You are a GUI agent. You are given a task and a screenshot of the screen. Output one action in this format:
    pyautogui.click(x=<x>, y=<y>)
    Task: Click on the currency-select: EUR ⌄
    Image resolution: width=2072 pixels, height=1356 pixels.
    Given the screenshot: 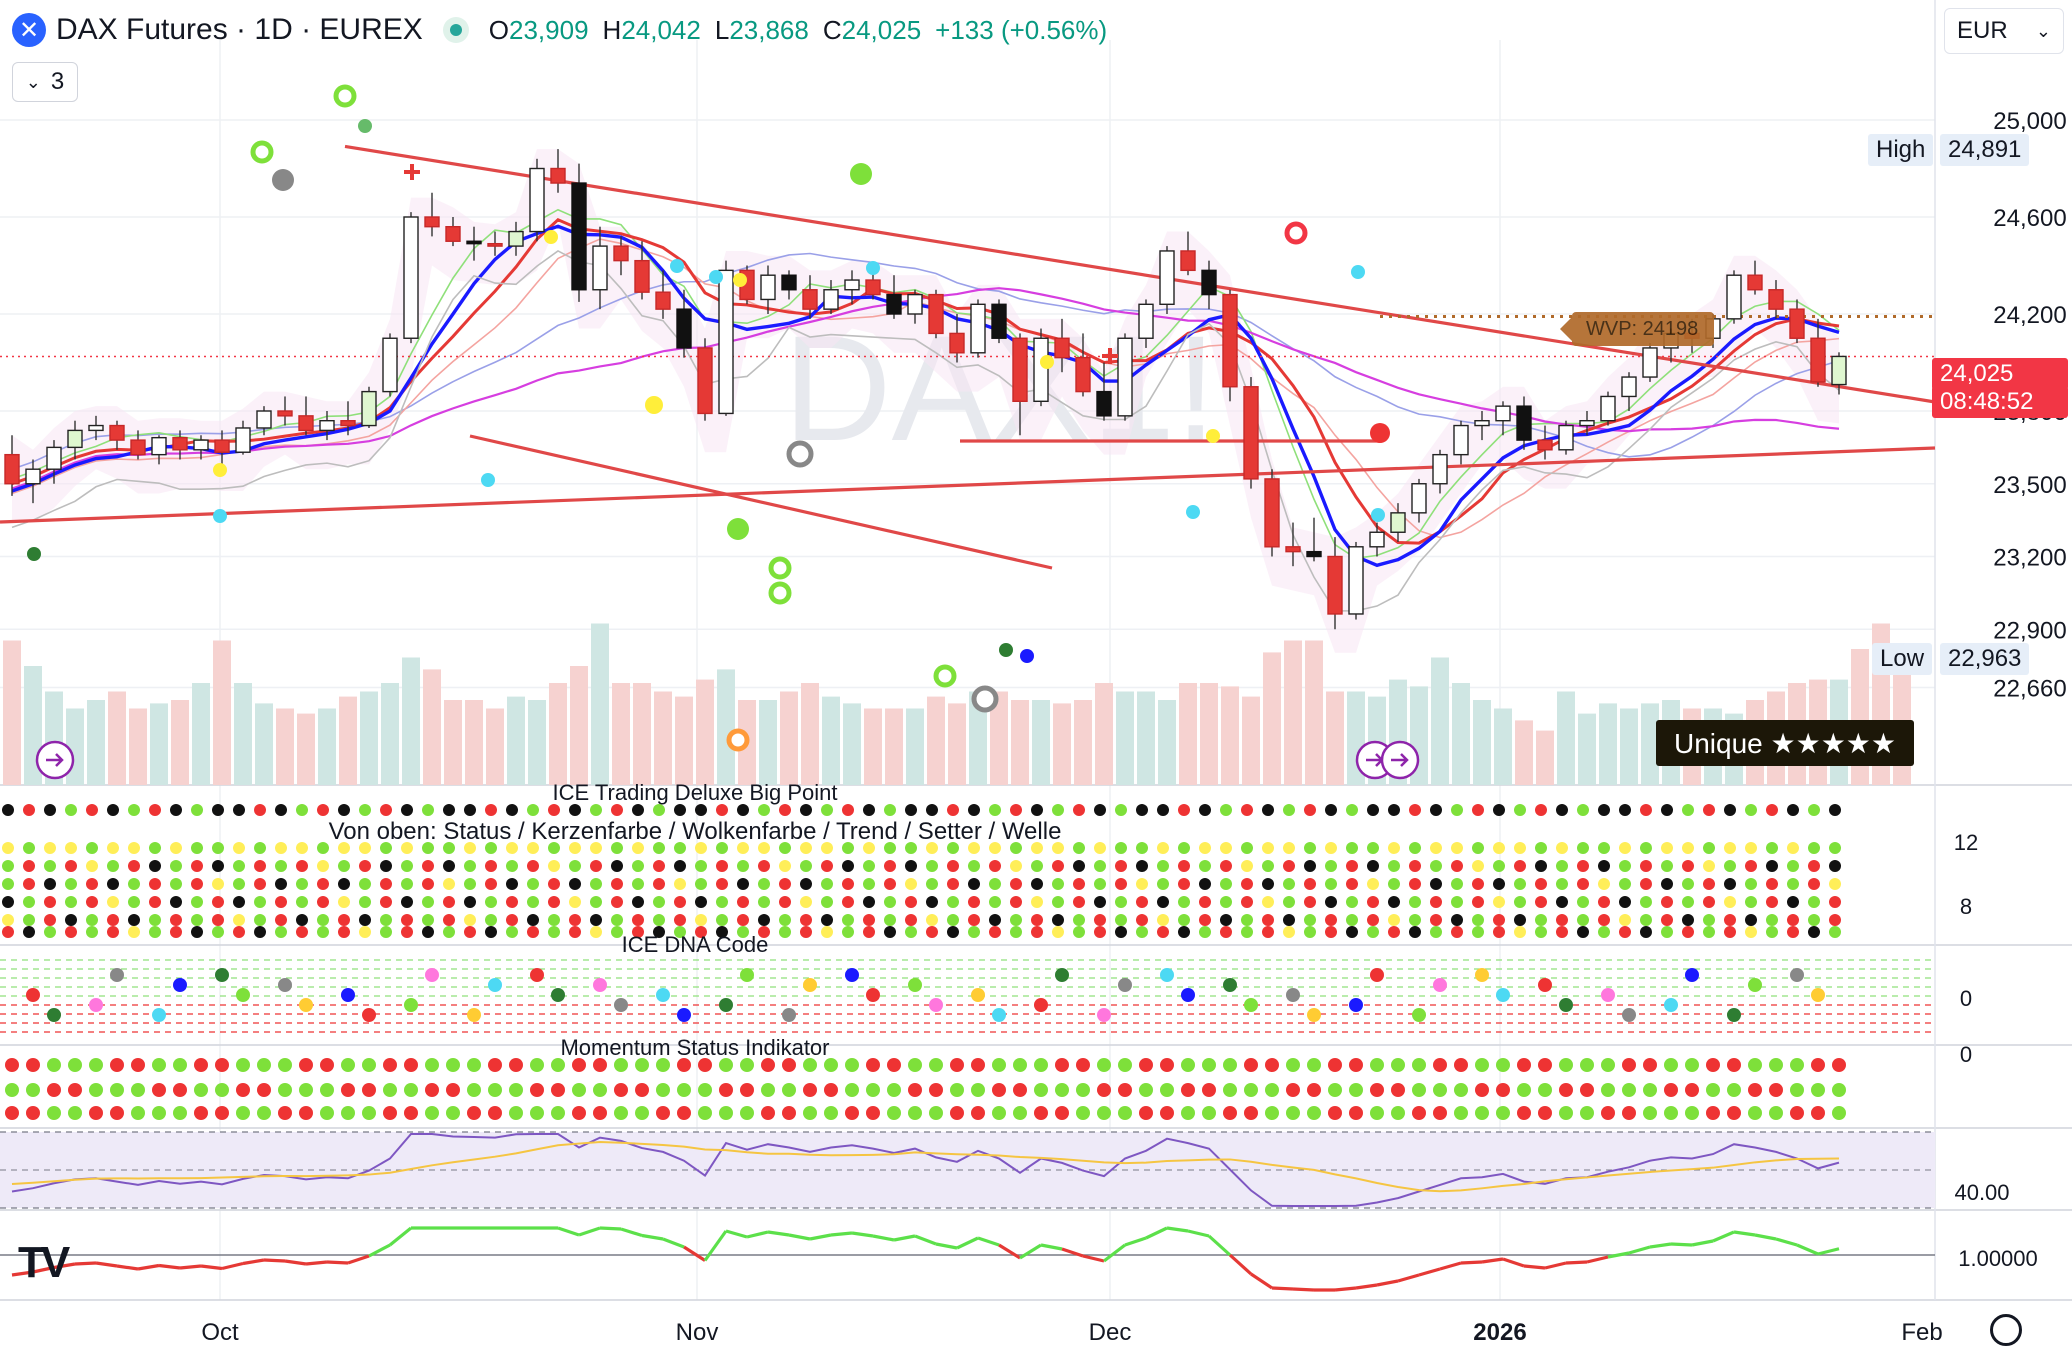 What is the action you would take?
    pyautogui.click(x=2004, y=31)
    